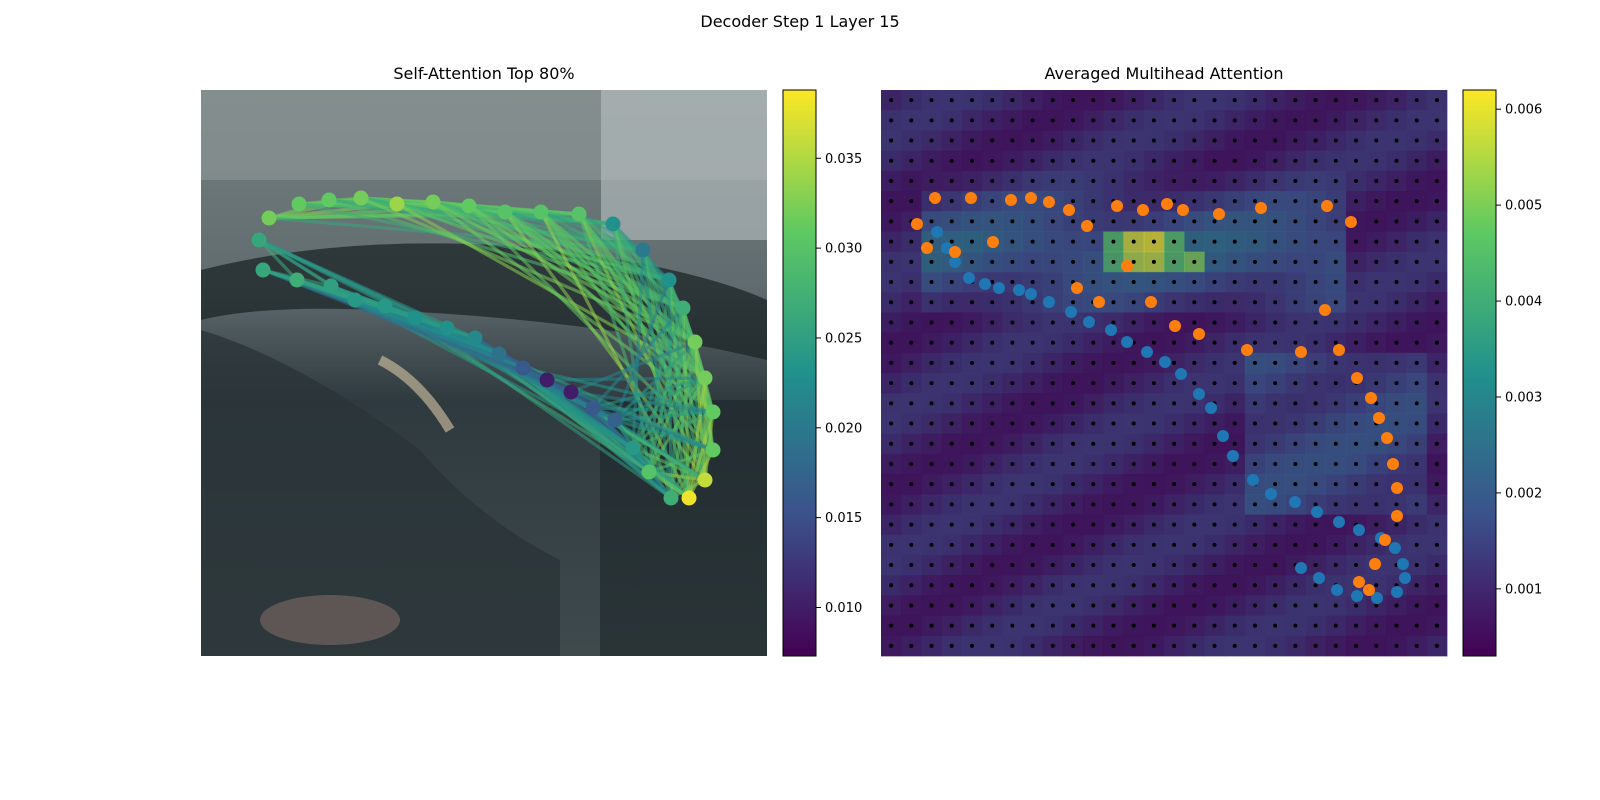 This screenshot has width=1600, height=800. I want to click on colorbar-tick-label: 0.005, so click(1523, 206).